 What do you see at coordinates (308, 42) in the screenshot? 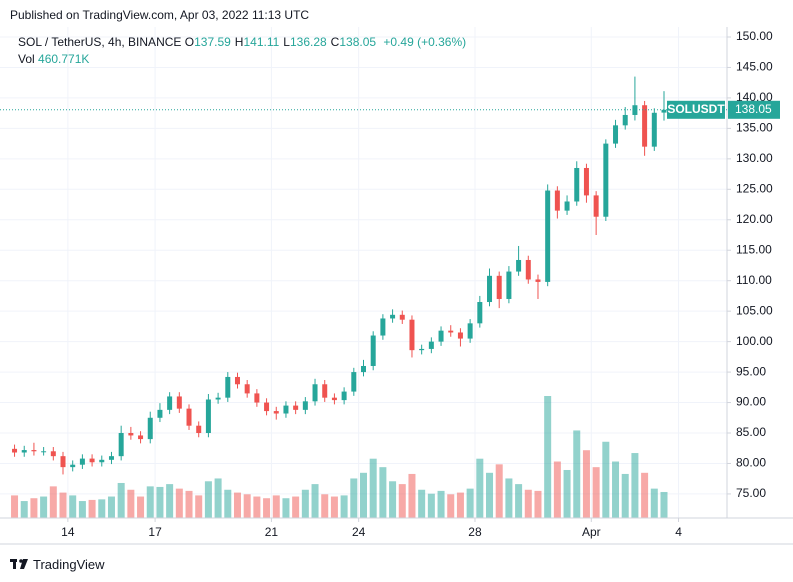
I see `ohlc-value: 136.28` at bounding box center [308, 42].